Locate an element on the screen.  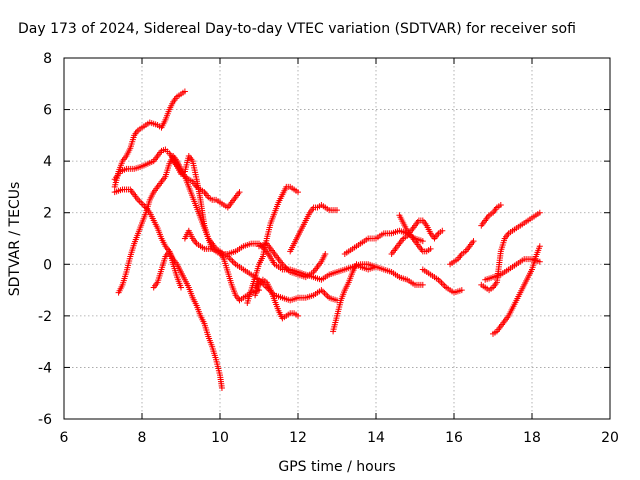
y-tick-label: -4 is located at coordinates (45, 368).